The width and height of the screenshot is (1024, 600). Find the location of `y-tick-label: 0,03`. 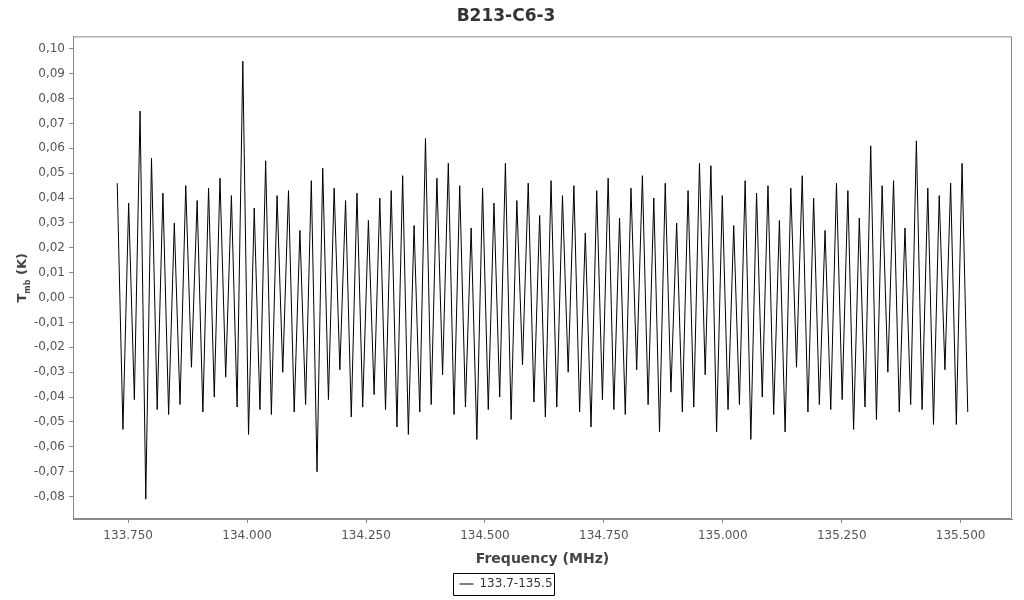

y-tick-label: 0,03 is located at coordinates (51, 222).